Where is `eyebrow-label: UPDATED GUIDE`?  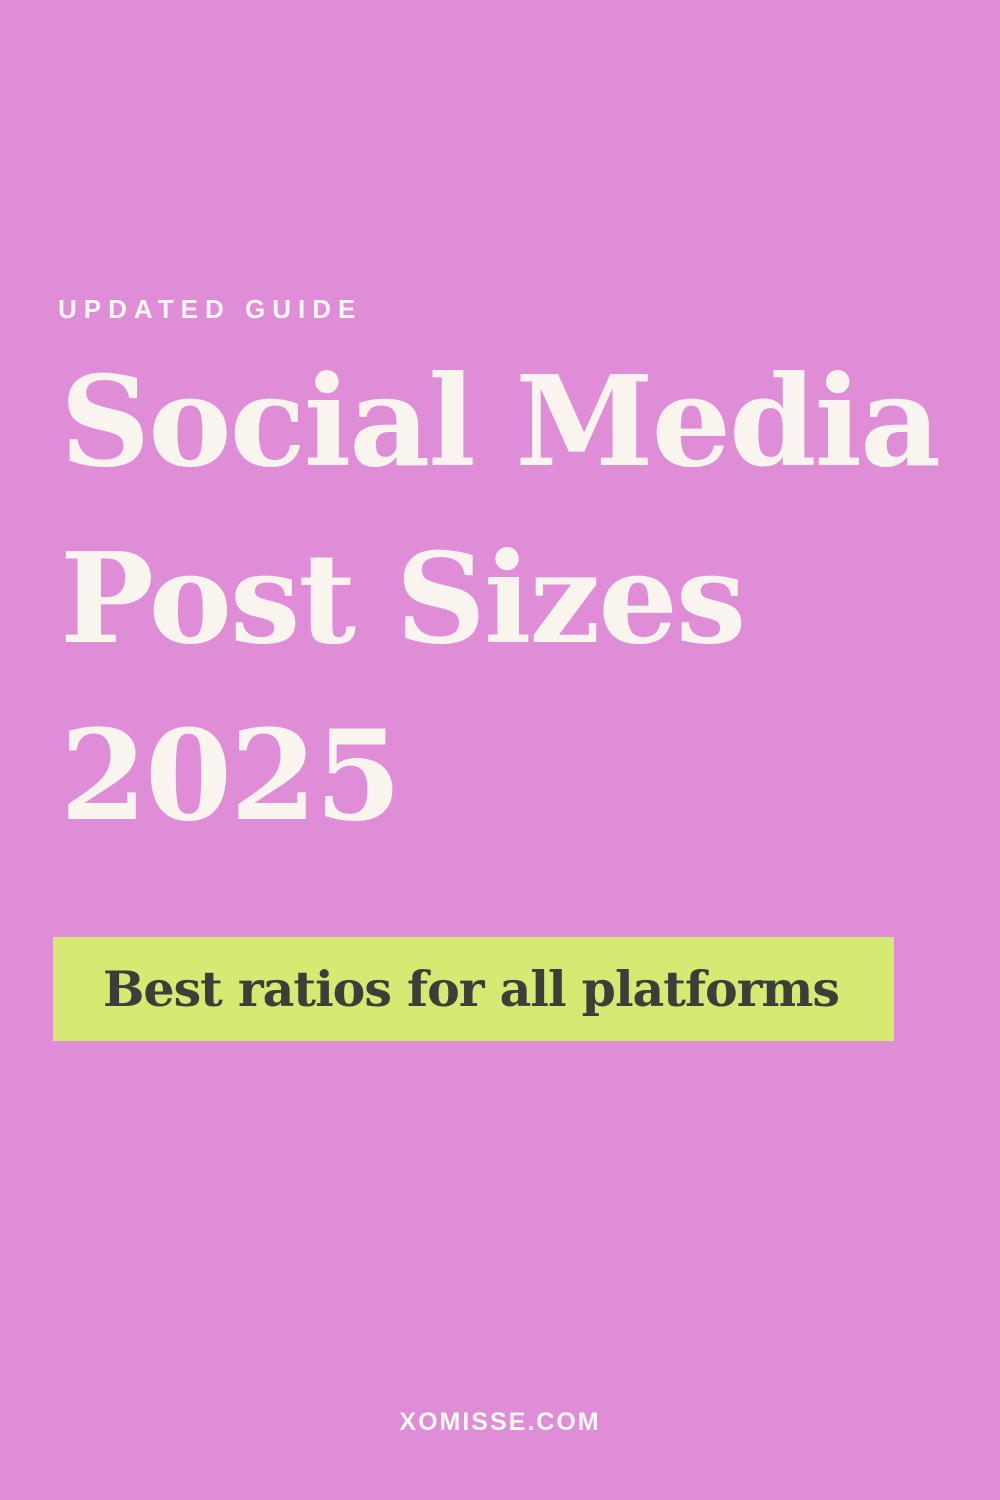 eyebrow-label: UPDATED GUIDE is located at coordinates (210, 309).